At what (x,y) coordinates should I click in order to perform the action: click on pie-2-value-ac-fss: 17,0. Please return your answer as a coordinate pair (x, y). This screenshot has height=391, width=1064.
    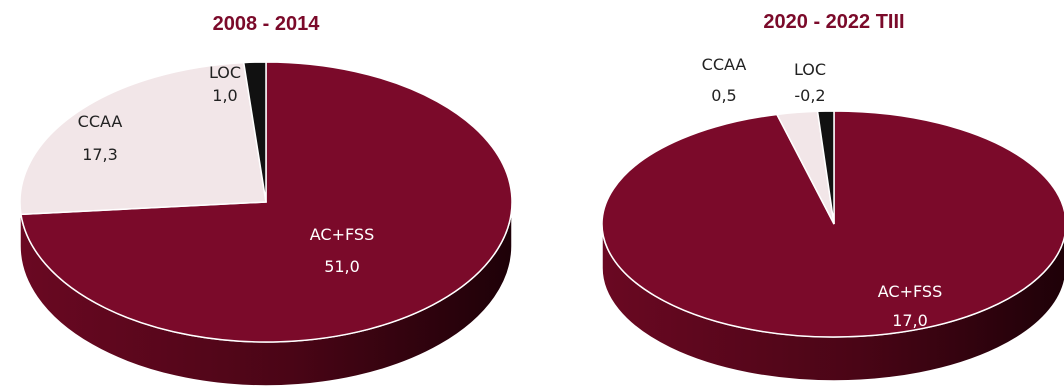
    Looking at the image, I should click on (910, 320).